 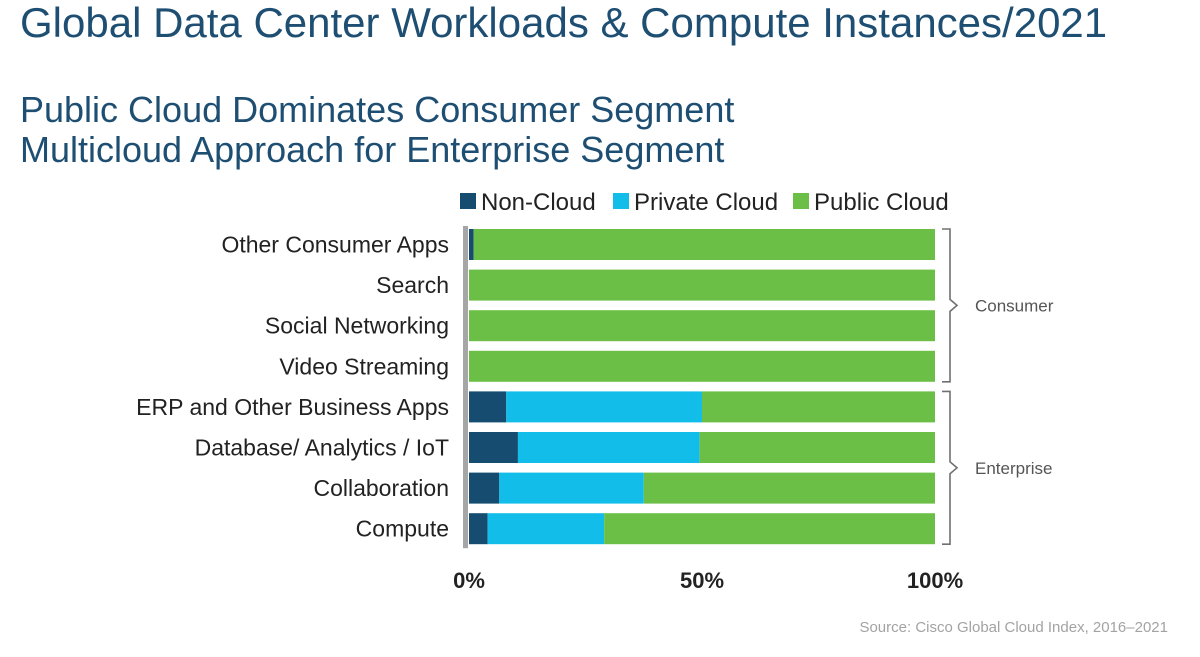 What do you see at coordinates (604, 407) in the screenshot?
I see `bar-erp-and-other-business-apps-private-cloud` at bounding box center [604, 407].